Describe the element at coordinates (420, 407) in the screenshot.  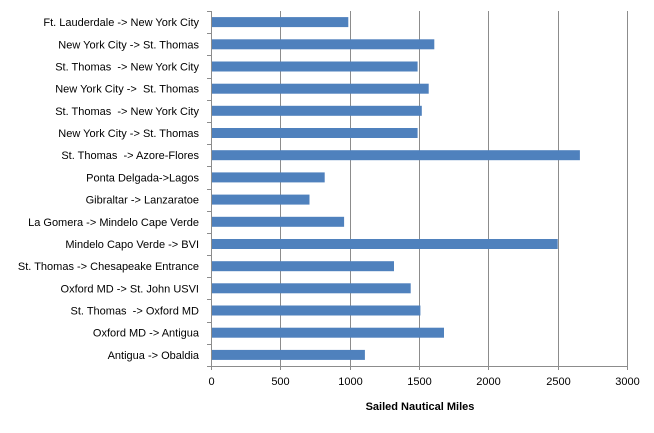
I see `x-axis-title: Sailed Nautical Miles` at that location.